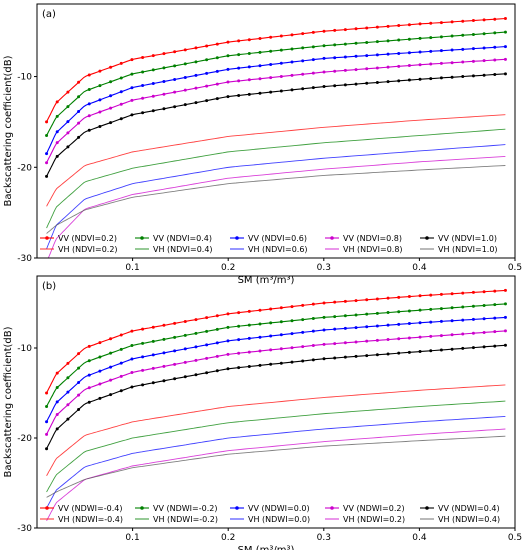 The height and width of the screenshot is (550, 525). What do you see at coordinates (24, 259) in the screenshot?
I see `y-tick-label: -30` at bounding box center [24, 259].